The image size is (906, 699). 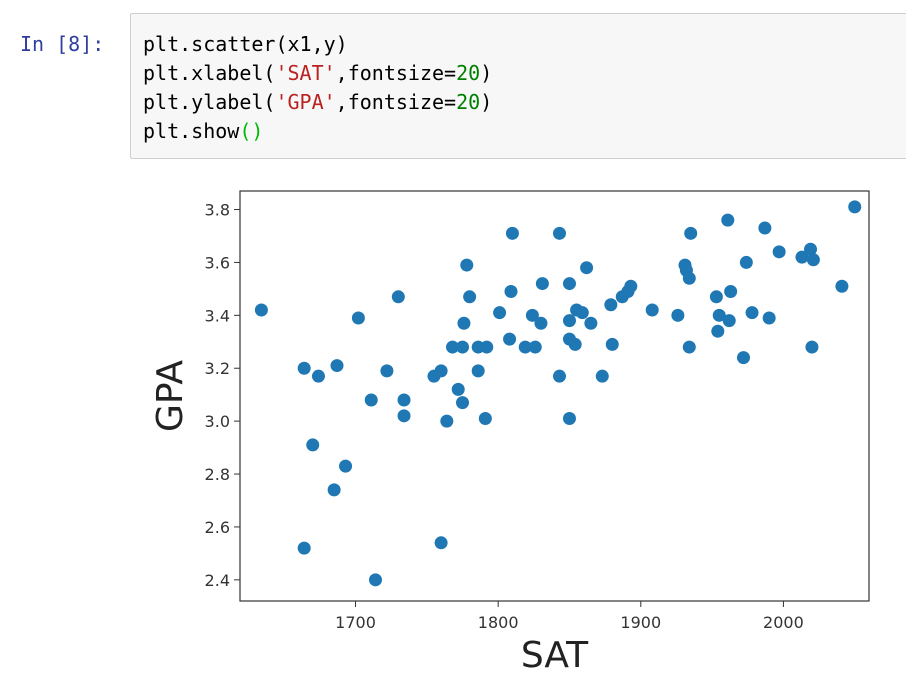 What do you see at coordinates (222, 395) in the screenshot?
I see `y-axis: 2.4 2.6 2.8 3.0 3.2 3.4 3.6 3.8` at bounding box center [222, 395].